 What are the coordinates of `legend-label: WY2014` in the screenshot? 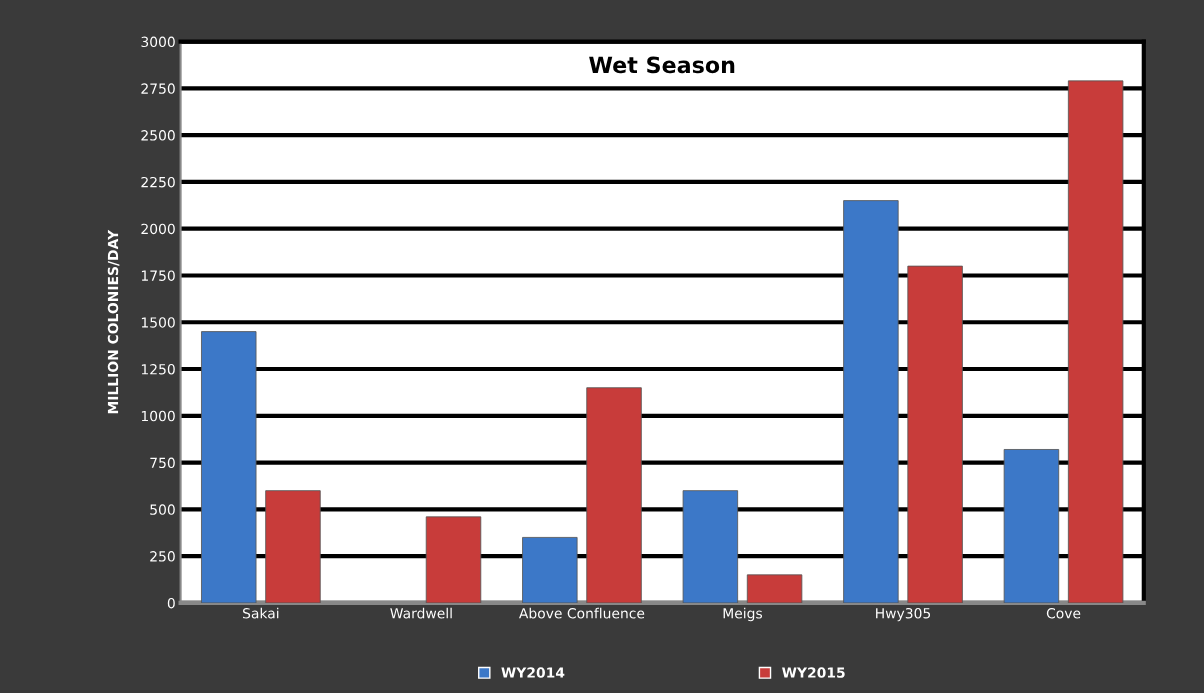 It's located at (533, 672).